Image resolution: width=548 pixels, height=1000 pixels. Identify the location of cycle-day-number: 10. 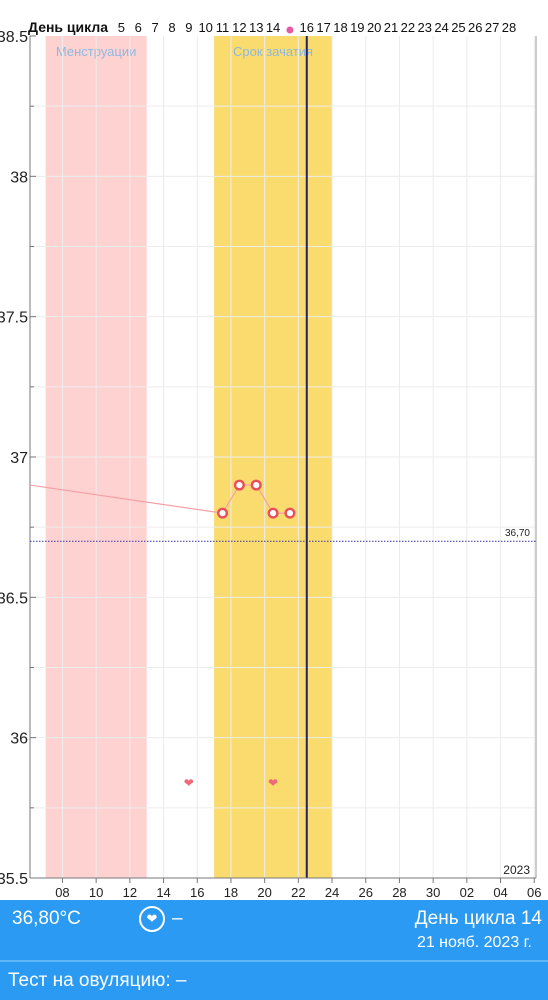
(205, 27).